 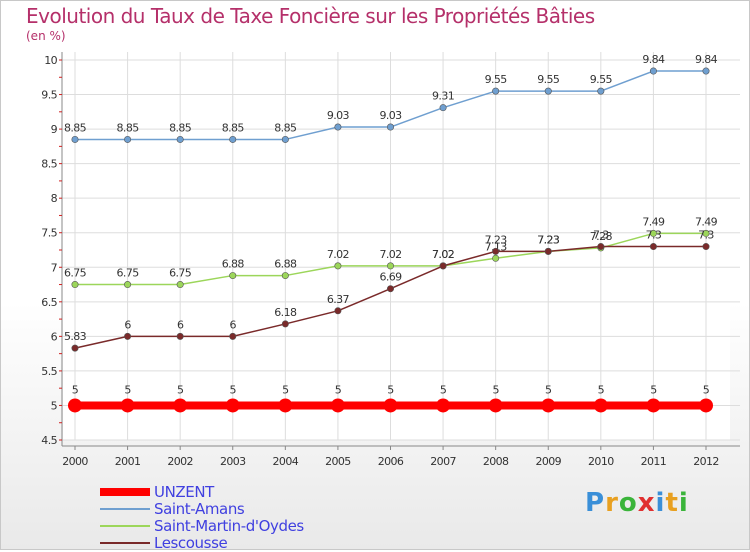 What do you see at coordinates (191, 542) in the screenshot?
I see `legend-label: Lescousse` at bounding box center [191, 542].